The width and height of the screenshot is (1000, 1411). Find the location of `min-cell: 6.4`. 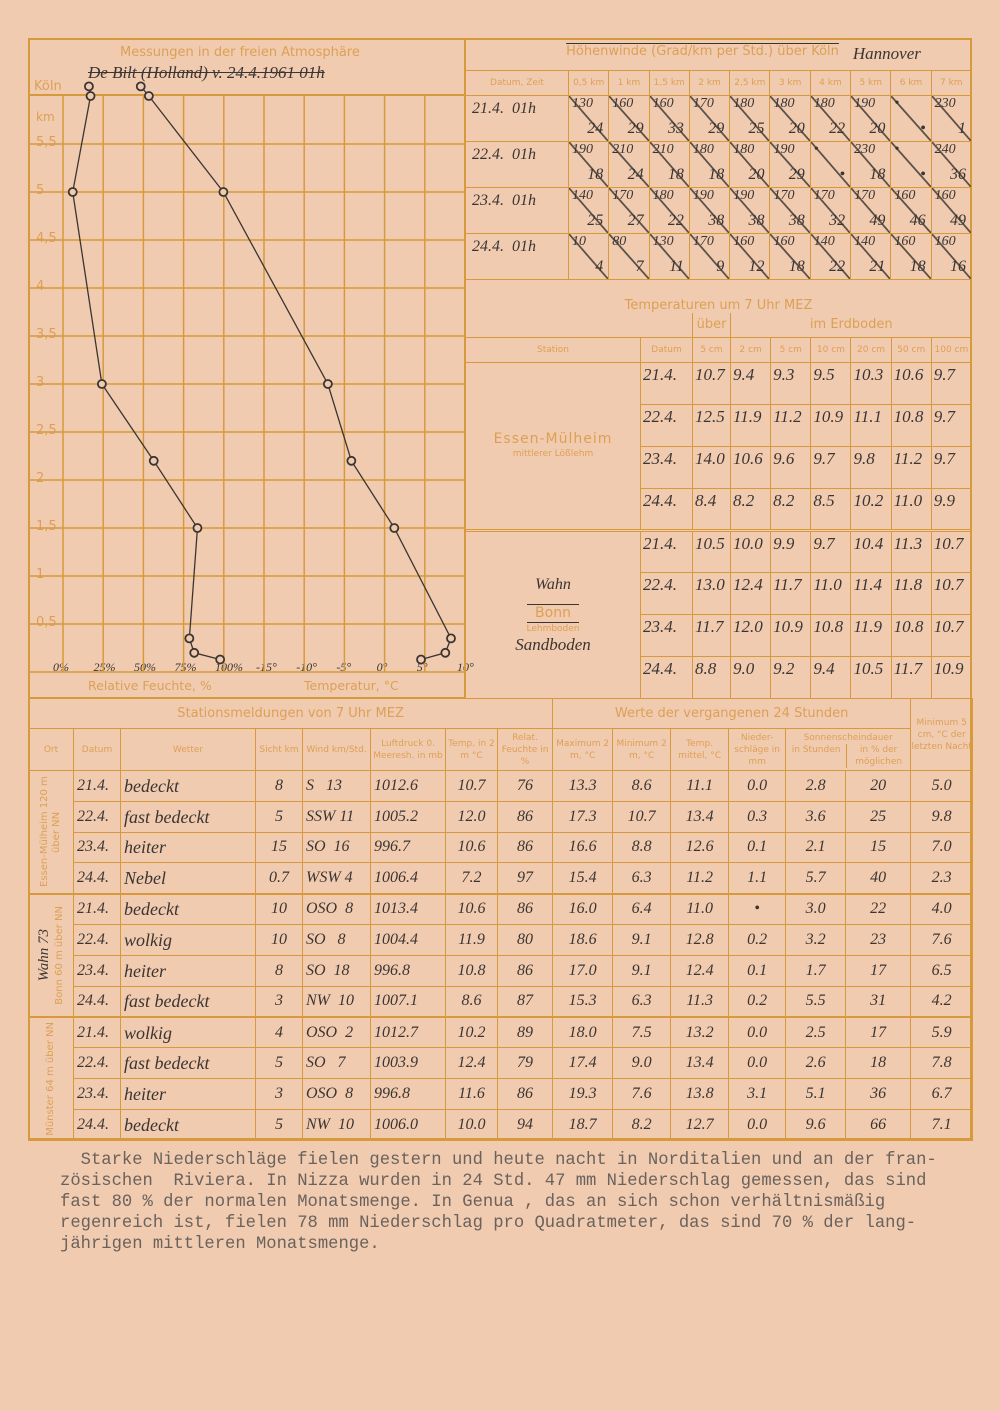

min-cell: 6.4 is located at coordinates (642, 908).